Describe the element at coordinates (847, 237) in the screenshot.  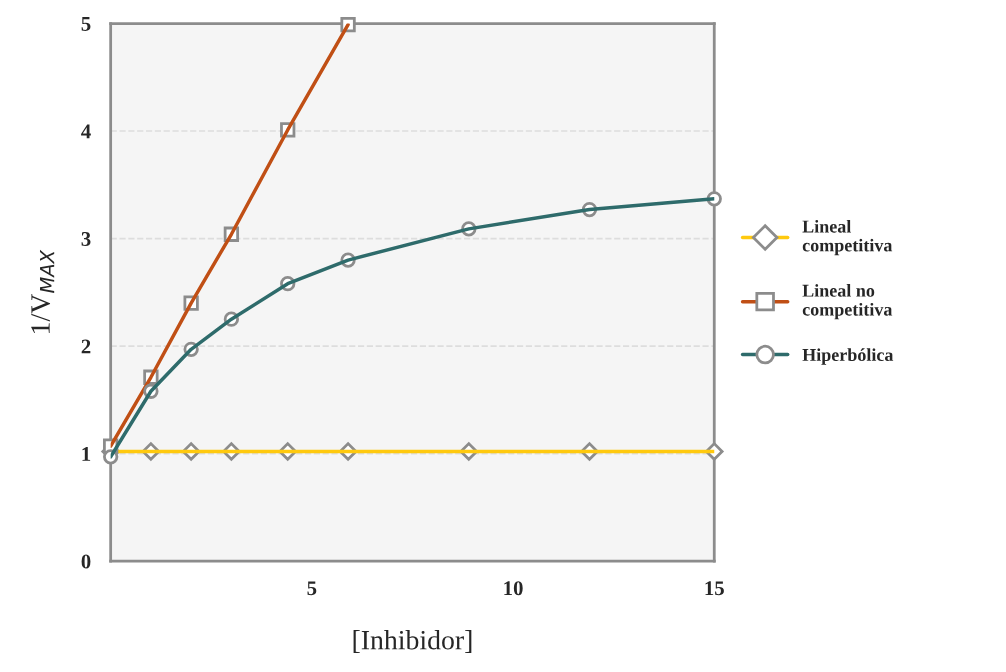
I see `legend-label: Lineal competitiva` at that location.